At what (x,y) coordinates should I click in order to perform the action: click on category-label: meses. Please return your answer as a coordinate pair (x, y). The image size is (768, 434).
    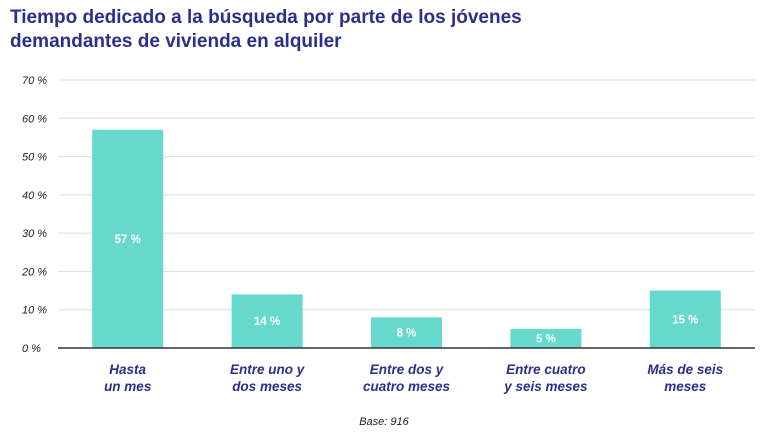
    Looking at the image, I should click on (685, 386).